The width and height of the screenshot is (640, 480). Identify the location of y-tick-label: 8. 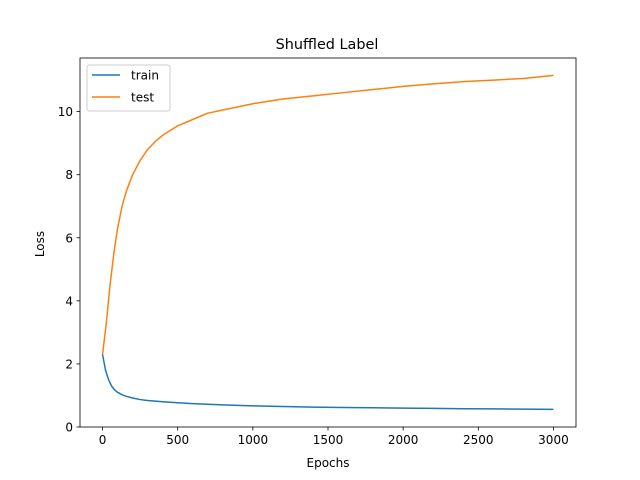
(69, 175).